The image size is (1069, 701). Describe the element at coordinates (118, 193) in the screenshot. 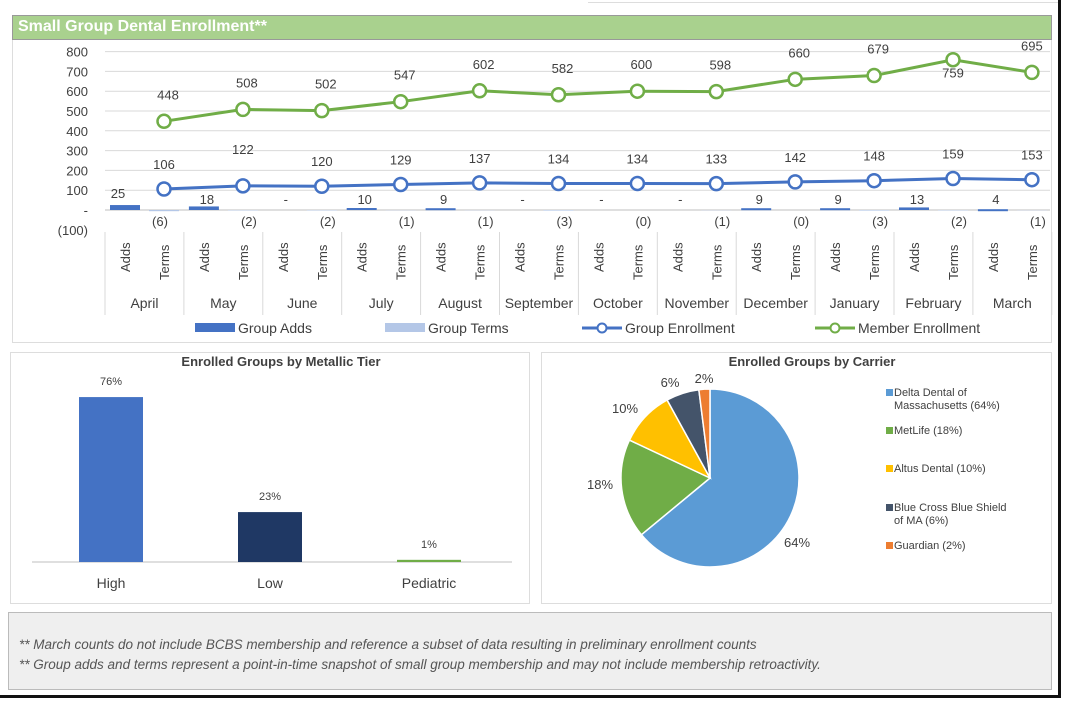

I see `group-adds-label: 25` at that location.